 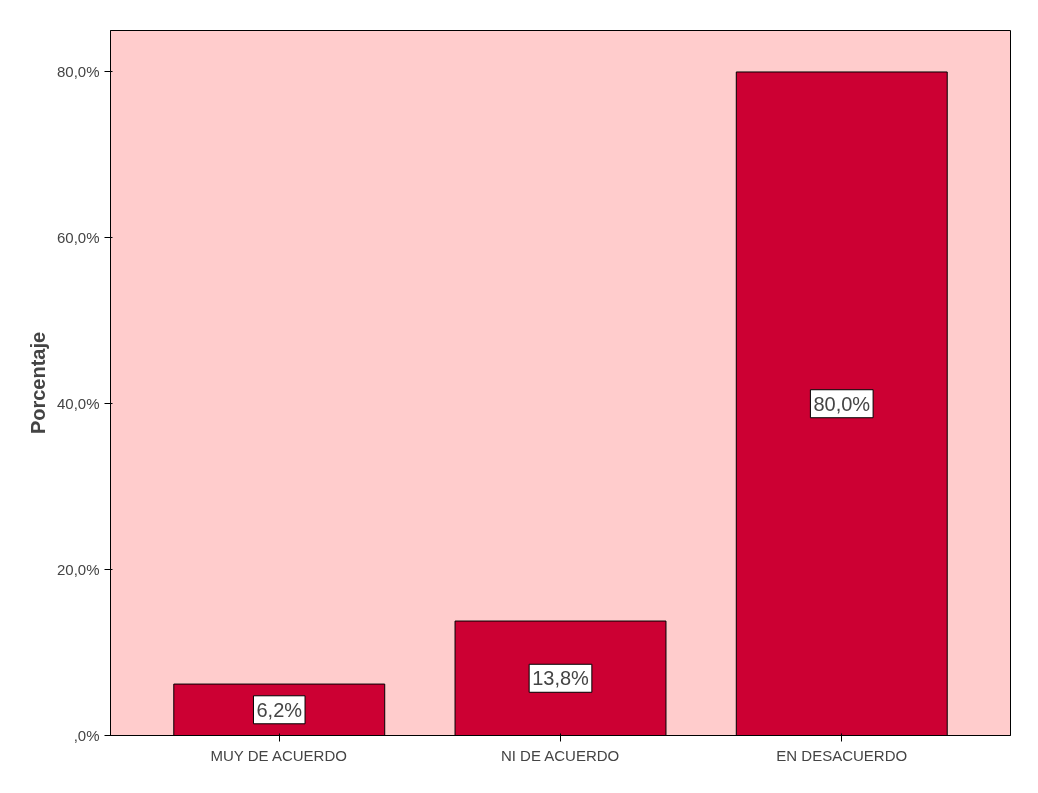 What do you see at coordinates (78, 238) in the screenshot?
I see `y-tick-label: 60,0%` at bounding box center [78, 238].